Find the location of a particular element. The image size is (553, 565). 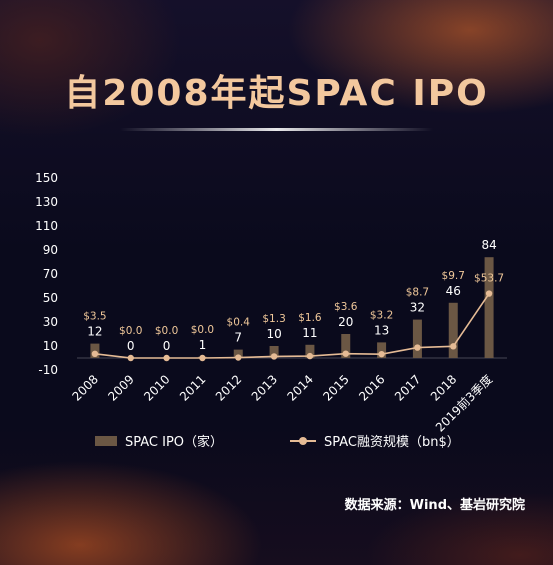

y-tick-label: 90 is located at coordinates (50, 250).